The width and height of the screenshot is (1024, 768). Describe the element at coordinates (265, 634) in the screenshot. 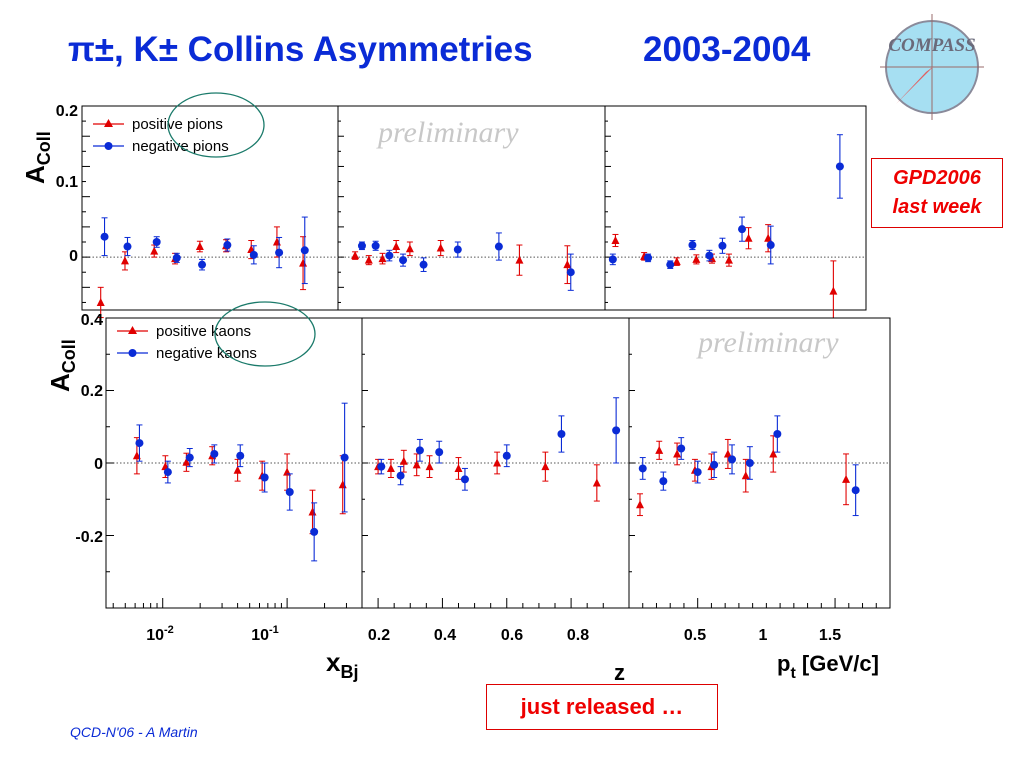

I see `xbj-tick: 10⁻¹` at that location.